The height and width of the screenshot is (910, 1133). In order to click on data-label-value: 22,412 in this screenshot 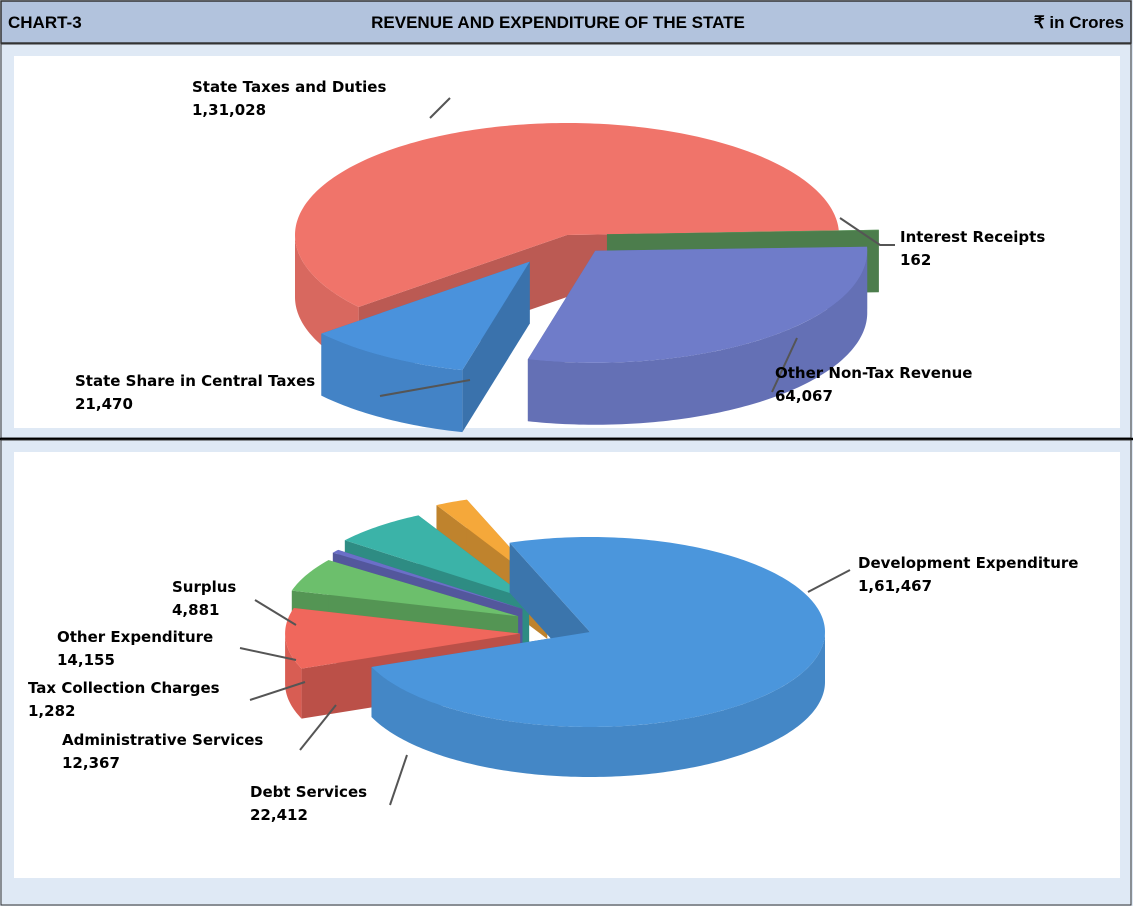, I will do `click(279, 815)`.